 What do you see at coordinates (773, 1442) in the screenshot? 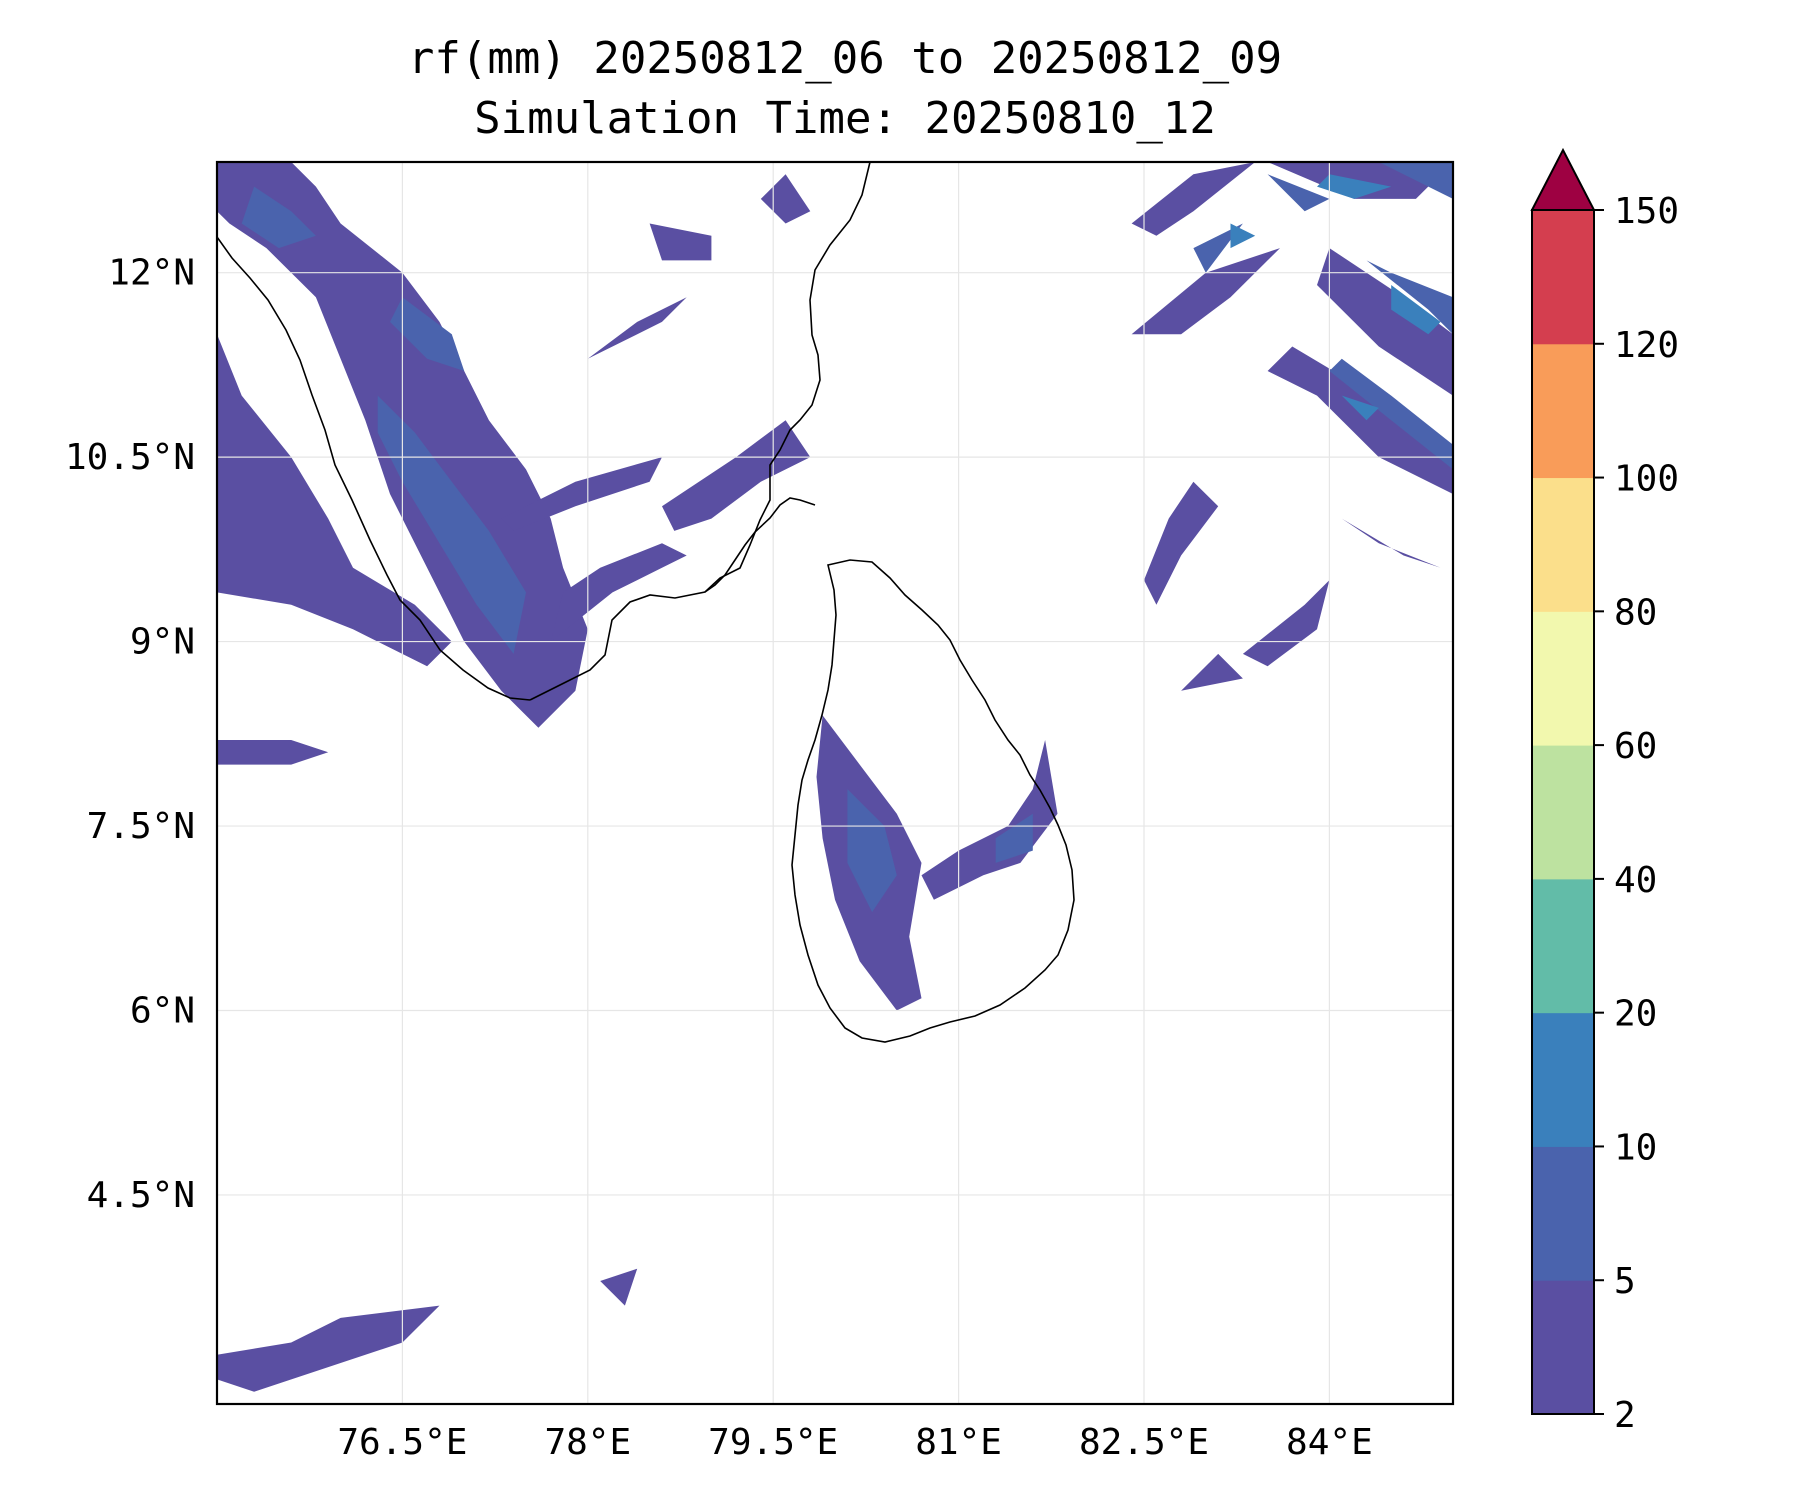
I see `x-tick-label: 79.5°E` at bounding box center [773, 1442].